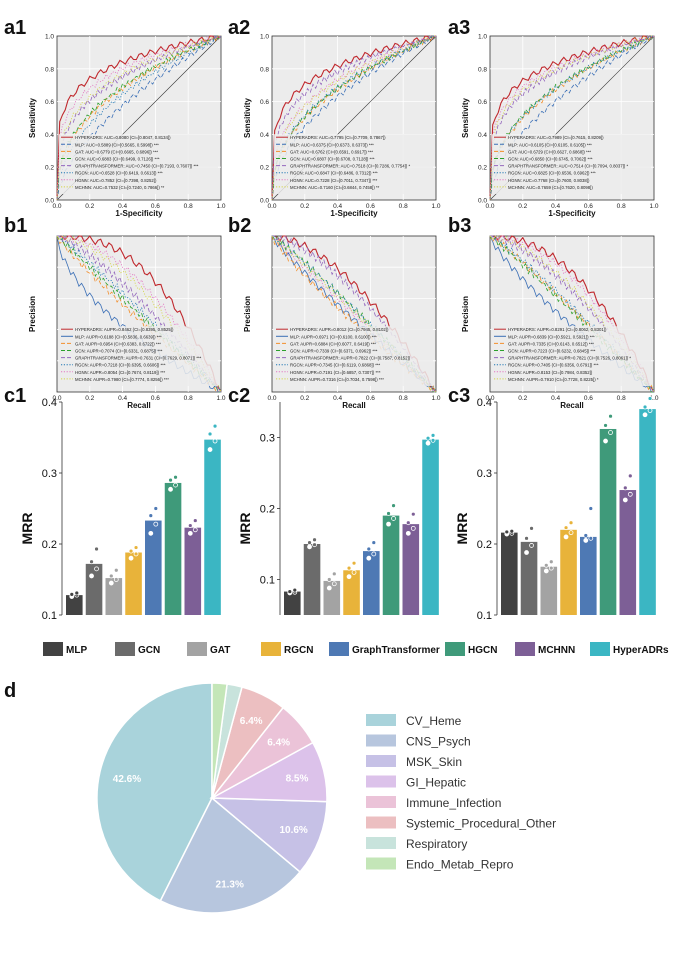 This screenshot has height=954, width=674. I want to click on bar-graphtransformer, so click(371, 583).